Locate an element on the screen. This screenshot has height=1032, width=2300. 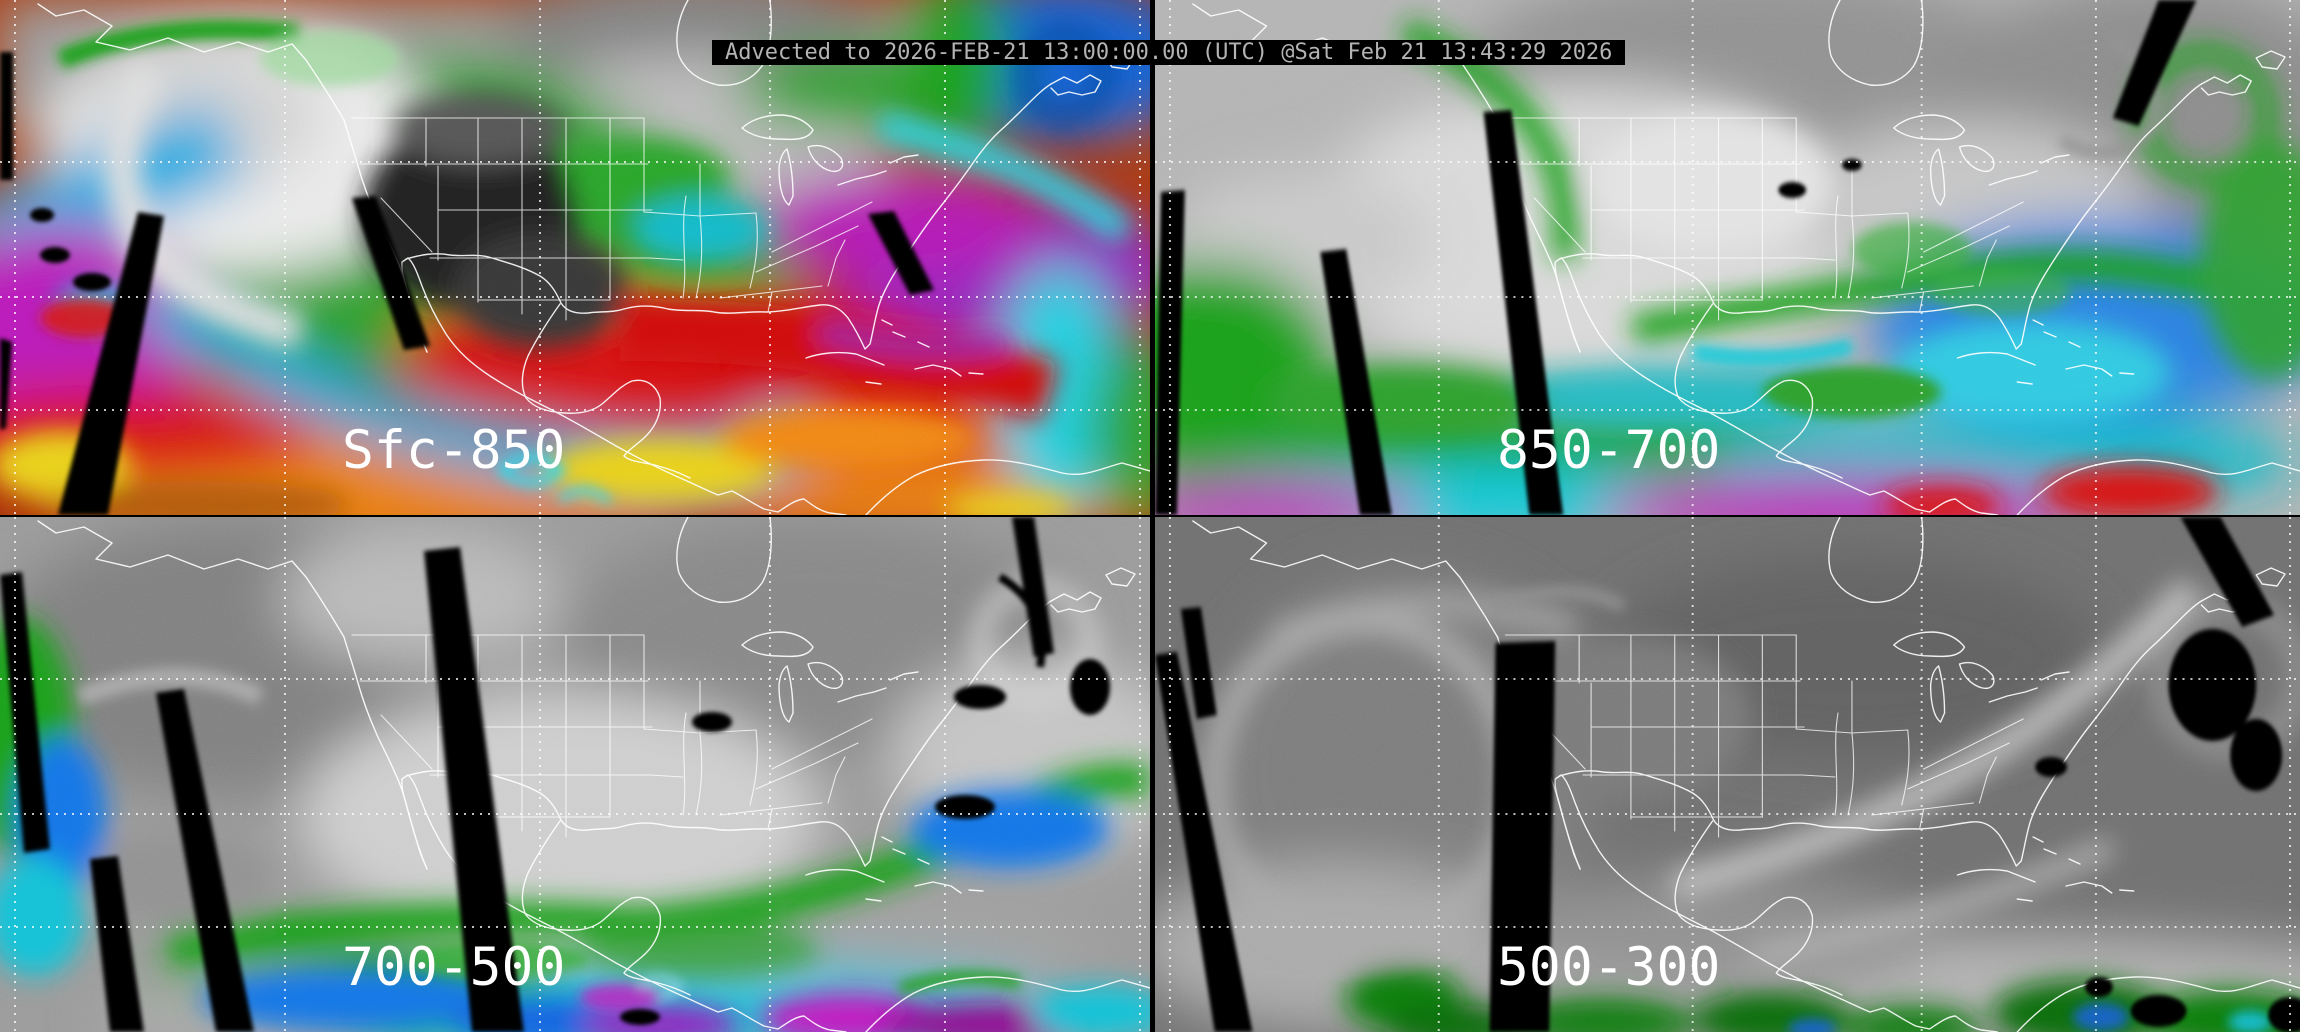
layer-label-850-700: 850-700 is located at coordinates (1609, 450).